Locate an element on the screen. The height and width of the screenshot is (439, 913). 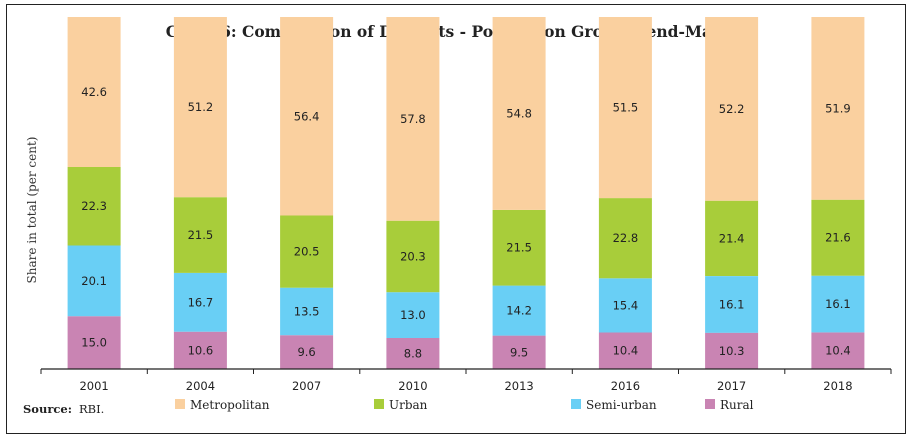
bar-segment-semi-urban-2004 is located at coordinates (200, 302).